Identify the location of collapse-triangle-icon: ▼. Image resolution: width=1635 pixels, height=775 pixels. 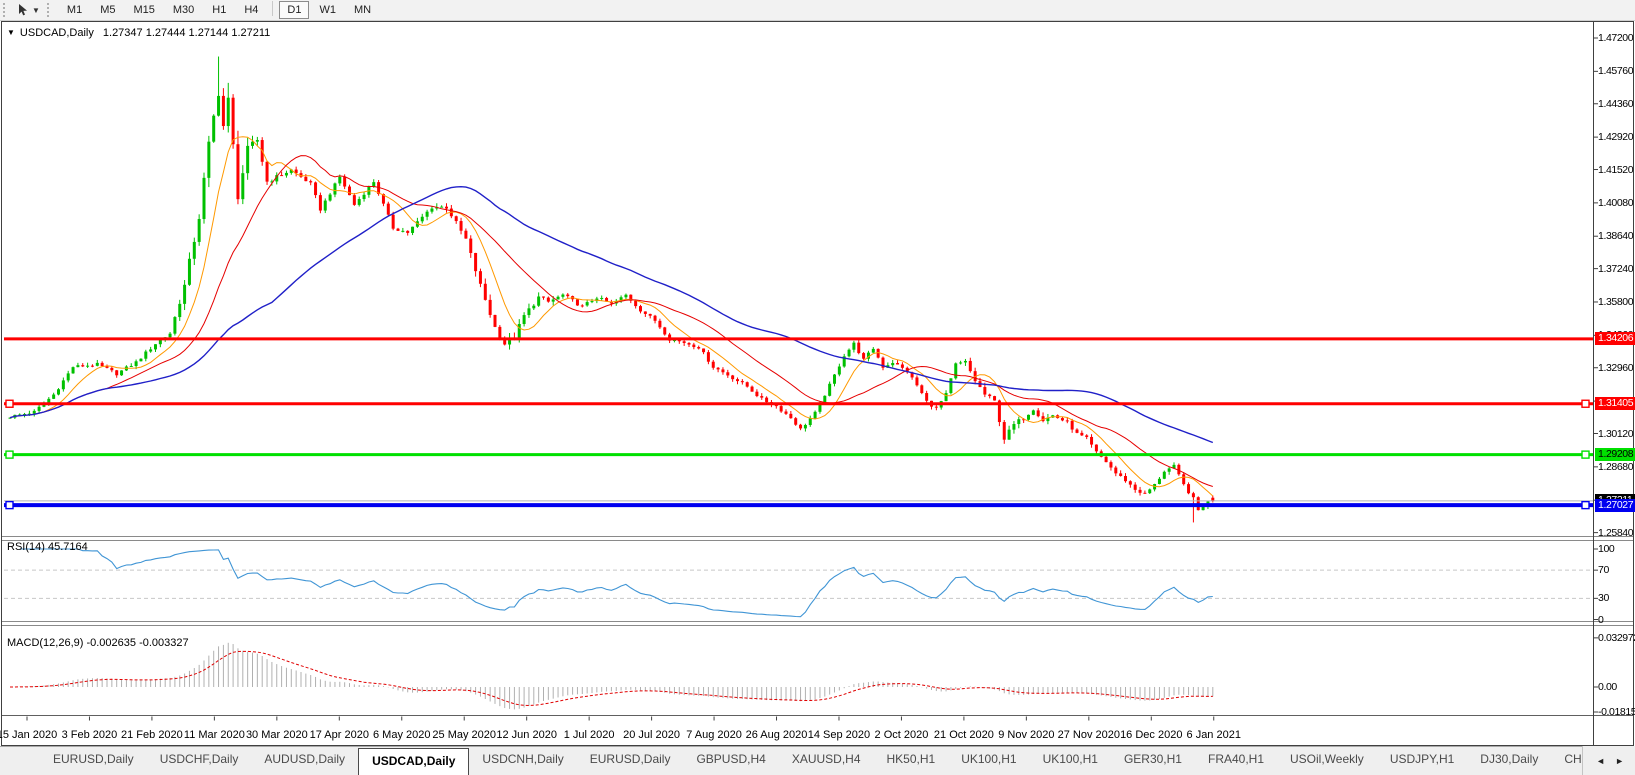
(11, 32).